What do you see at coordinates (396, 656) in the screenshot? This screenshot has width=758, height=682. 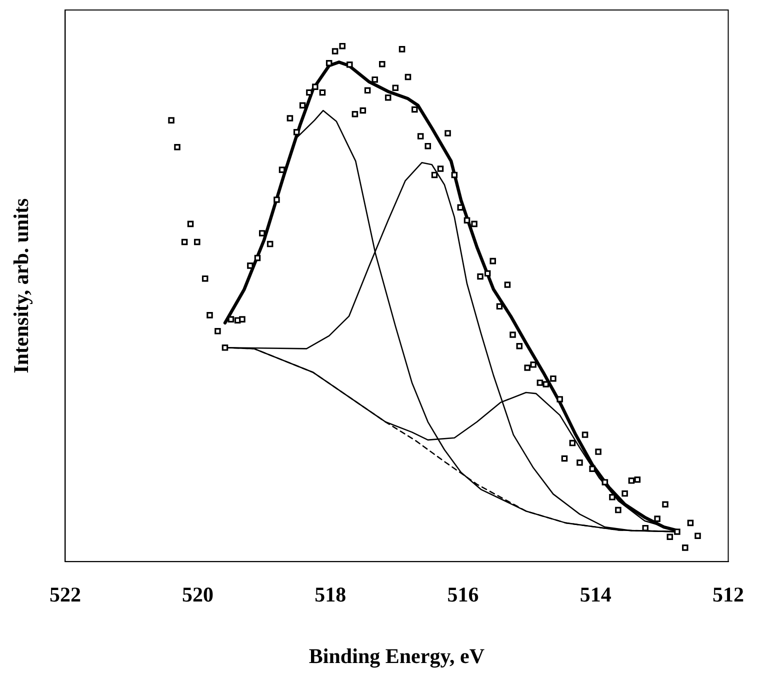 I see `x-axis-title: Binding Energy, eV` at bounding box center [396, 656].